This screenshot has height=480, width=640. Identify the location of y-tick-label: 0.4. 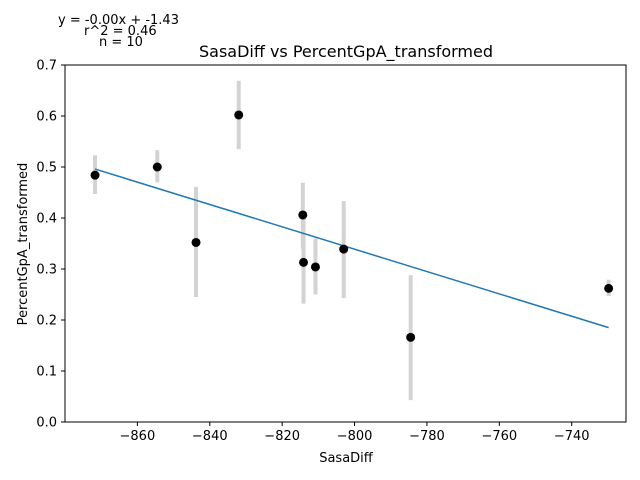
(46, 219).